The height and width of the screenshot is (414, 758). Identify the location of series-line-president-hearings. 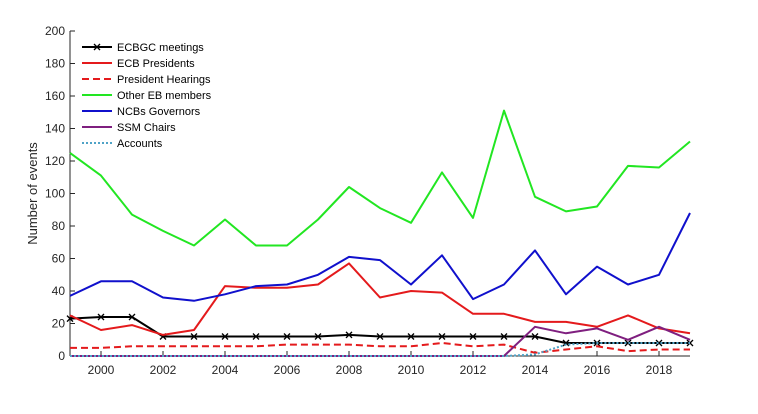
(380, 348).